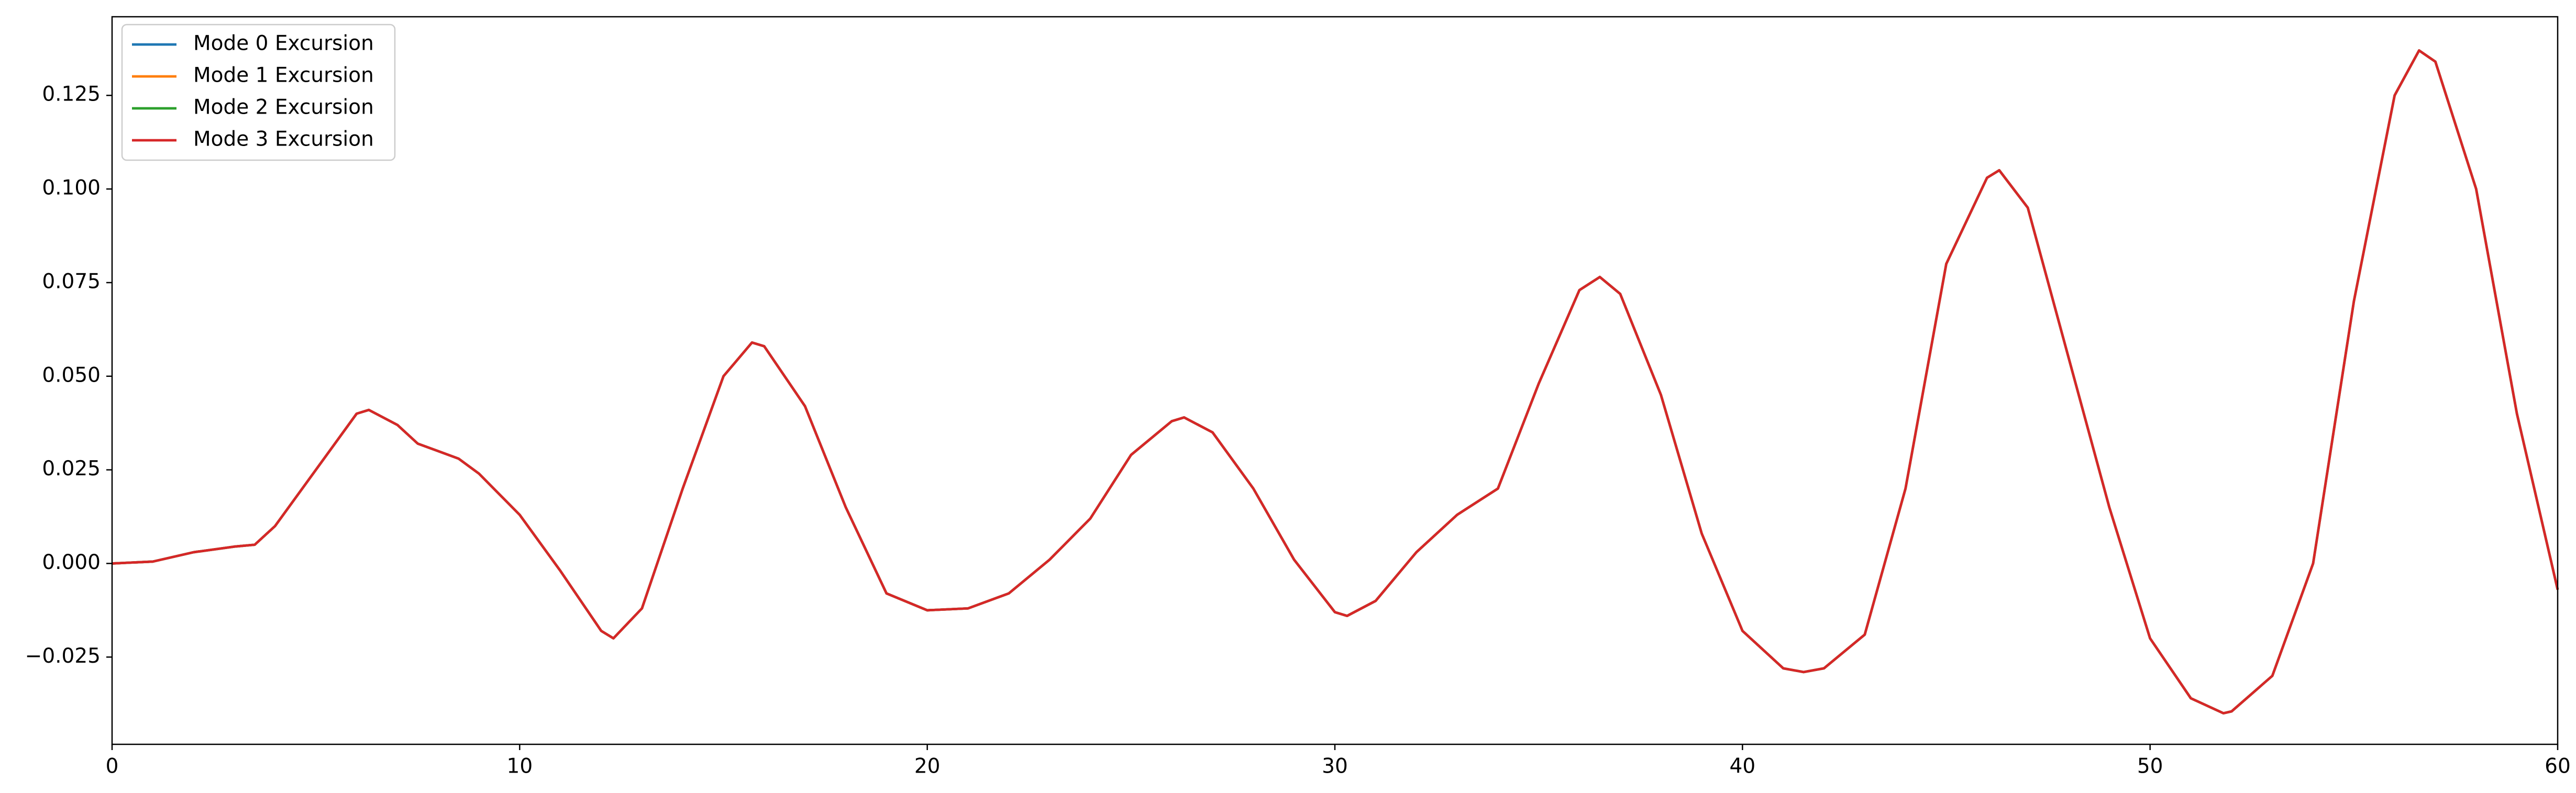 Image resolution: width=2576 pixels, height=793 pixels. What do you see at coordinates (1335, 766) in the screenshot?
I see `x-tick-label: 30` at bounding box center [1335, 766].